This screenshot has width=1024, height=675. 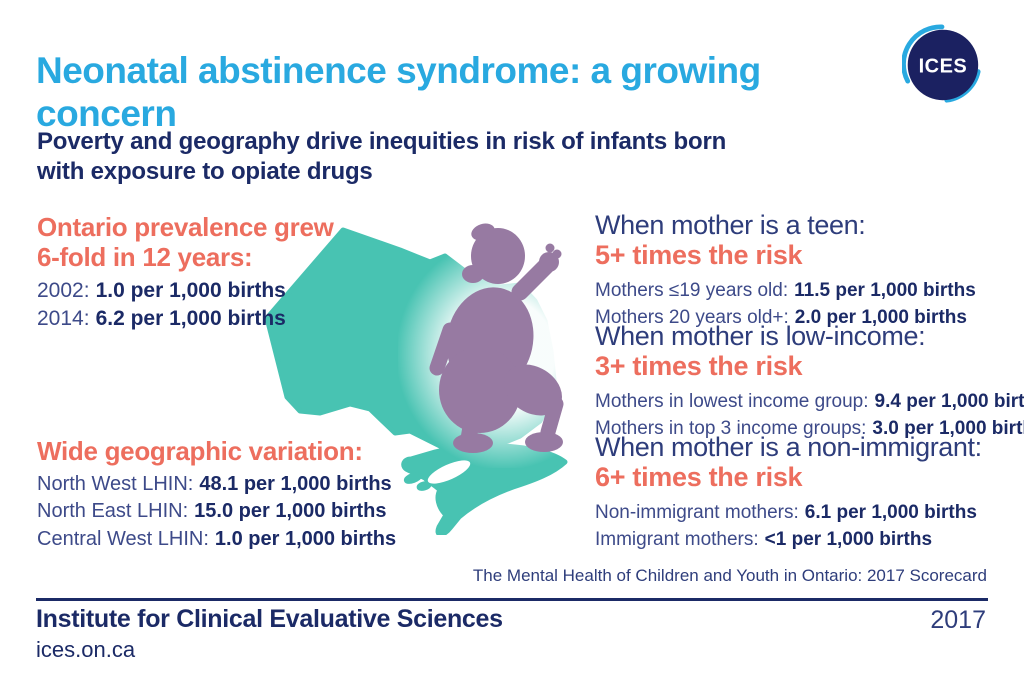 What do you see at coordinates (496, 338) in the screenshot?
I see `crouching-infant-silhouette` at bounding box center [496, 338].